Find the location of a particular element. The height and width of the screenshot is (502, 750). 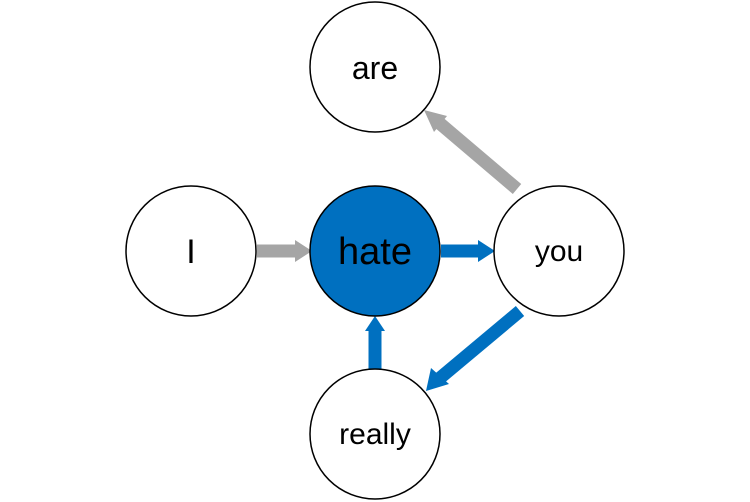

node-hate-circle is located at coordinates (375, 251).